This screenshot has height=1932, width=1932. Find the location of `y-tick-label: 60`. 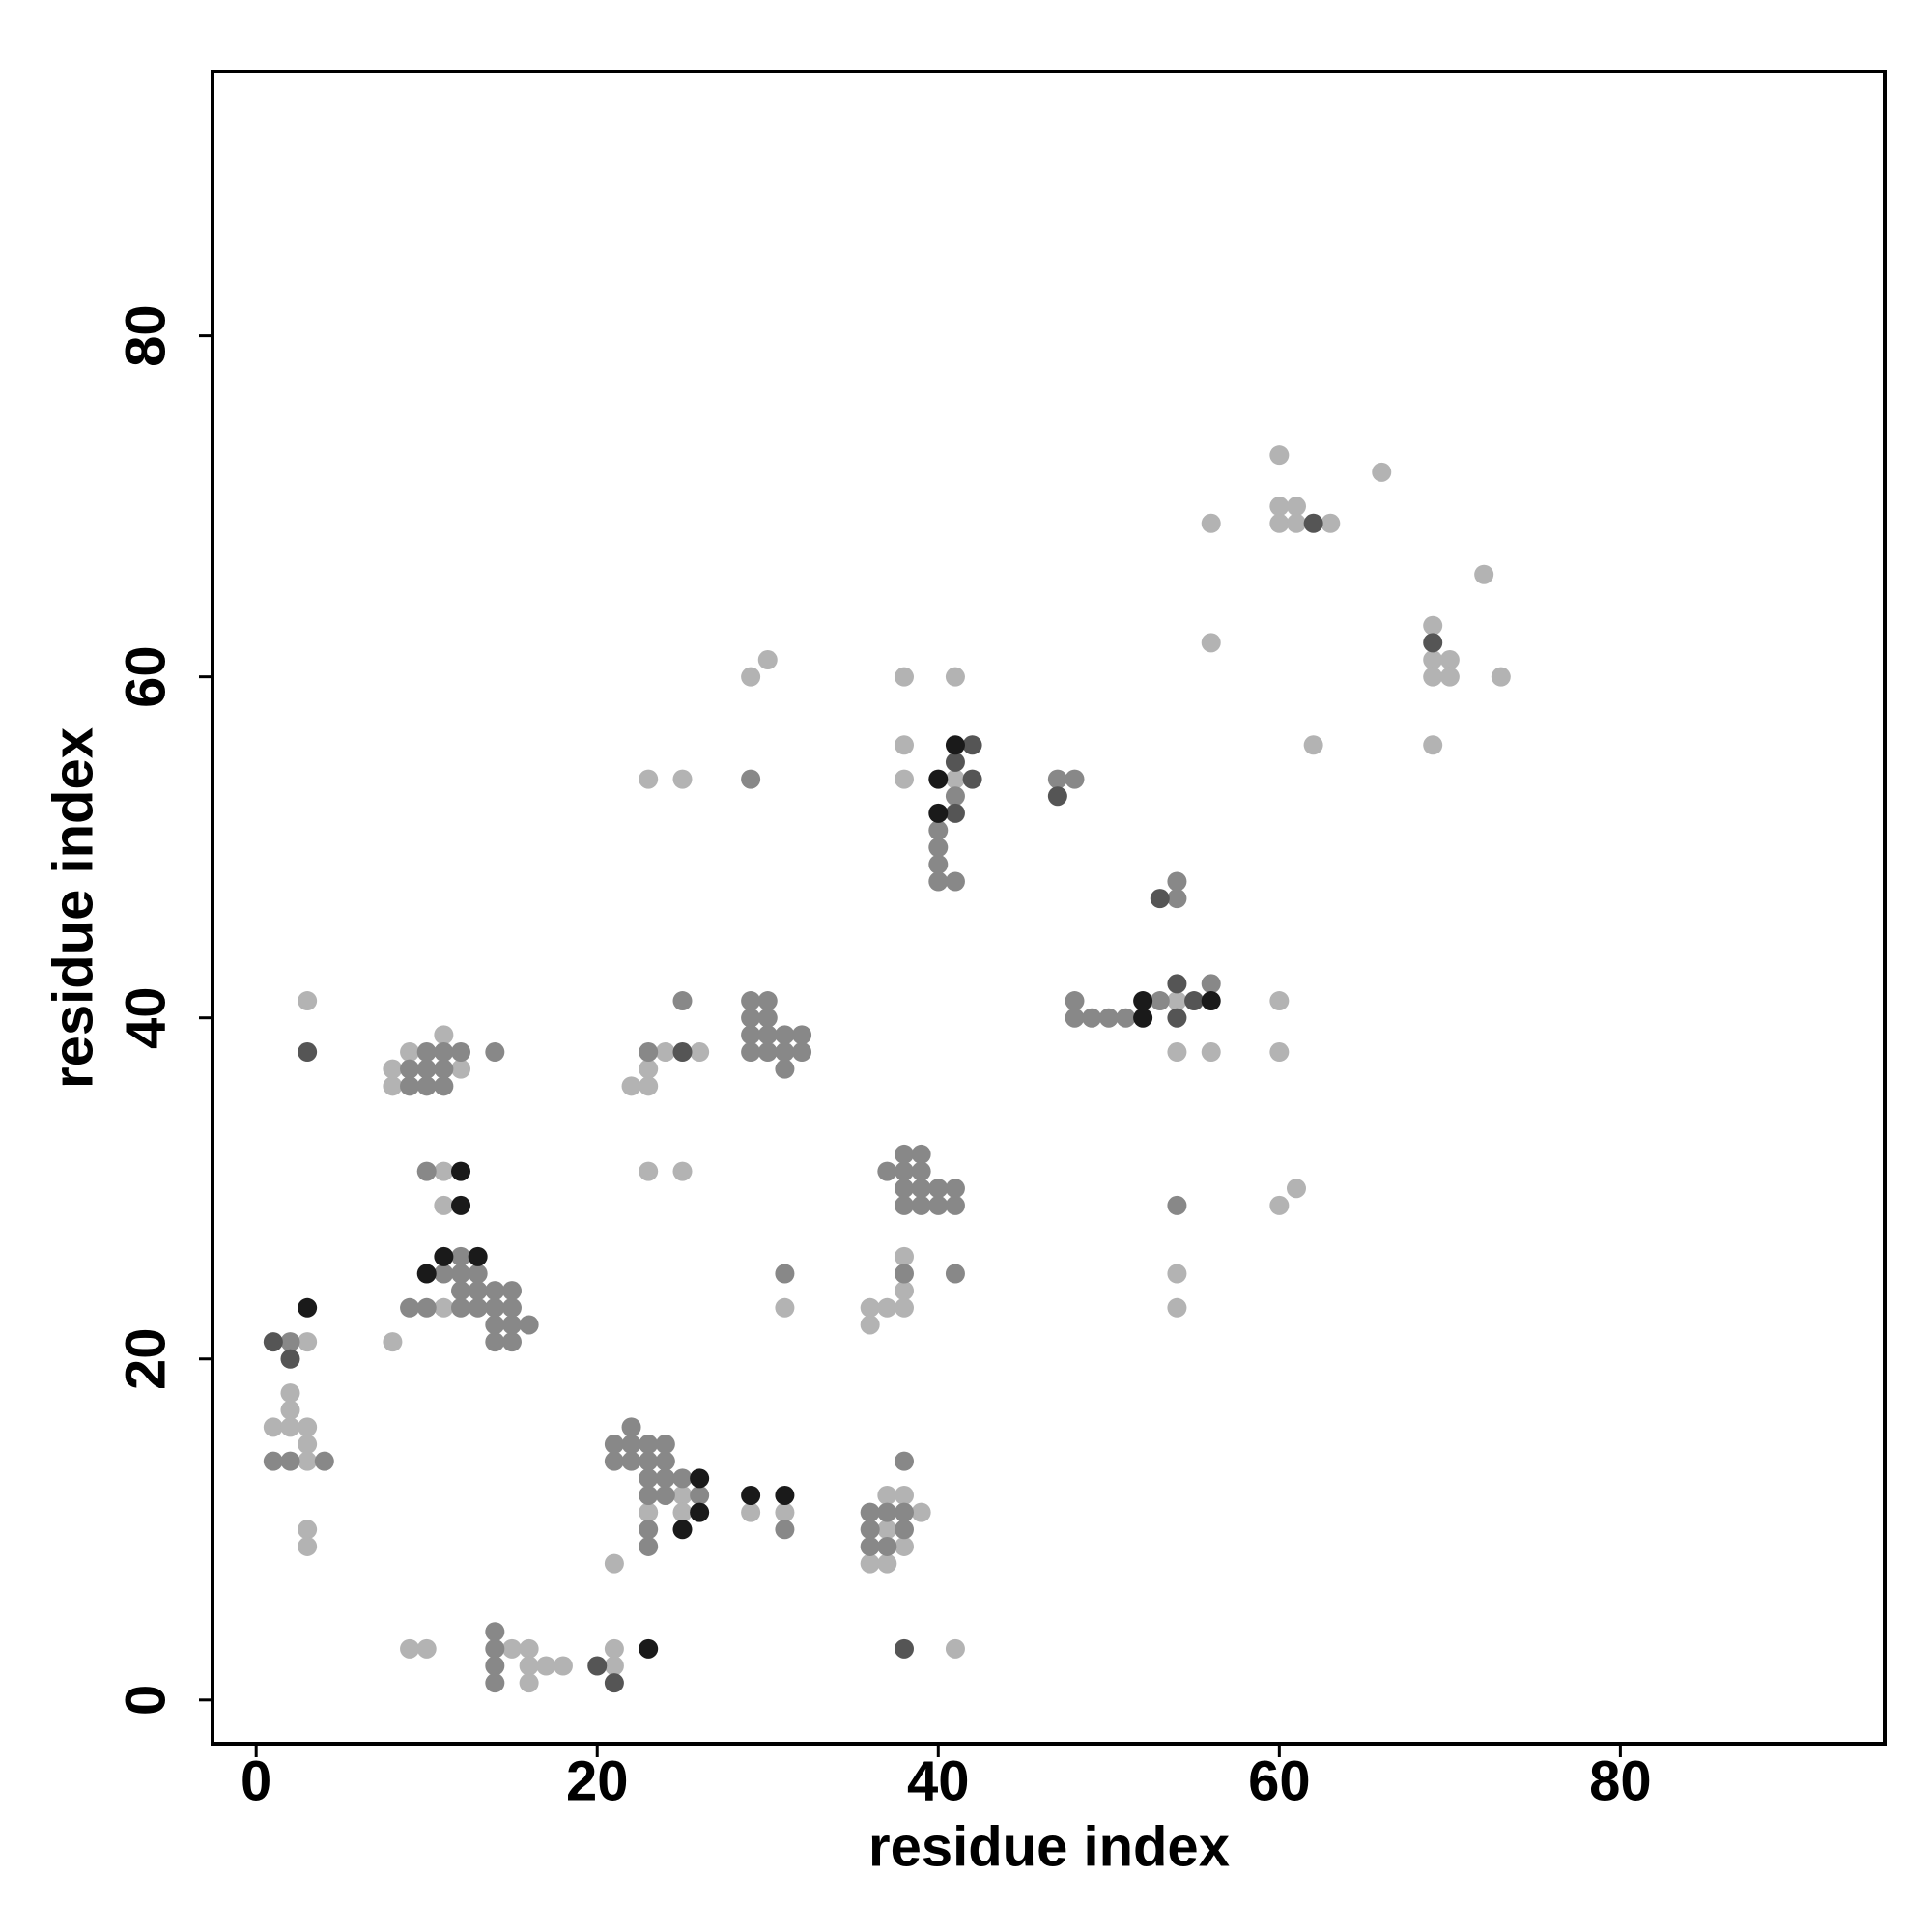

y-tick-label: 60 is located at coordinates (145, 676).